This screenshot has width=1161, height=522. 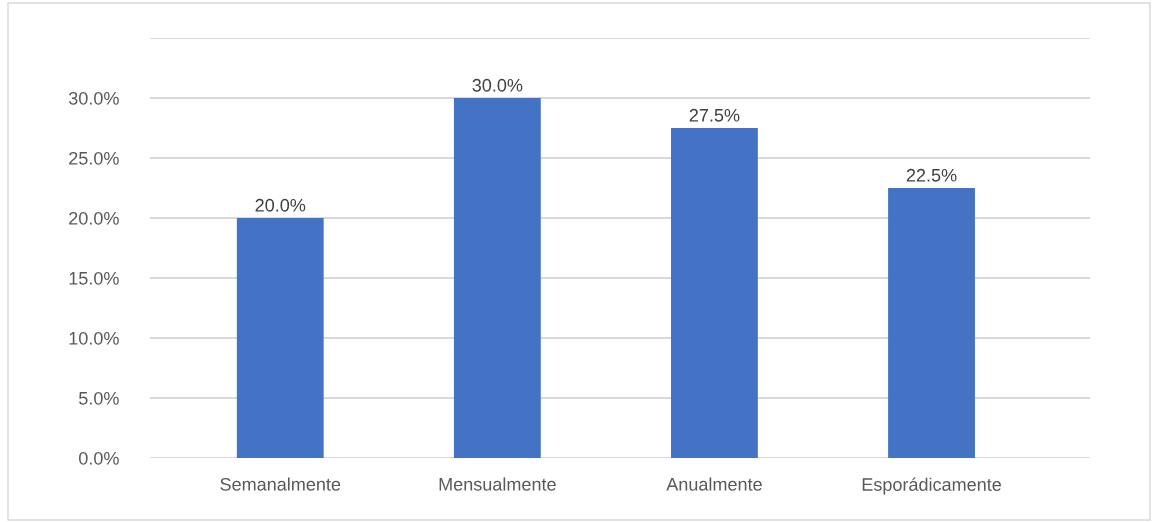 What do you see at coordinates (497, 85) in the screenshot?
I see `data-label: 30.0%` at bounding box center [497, 85].